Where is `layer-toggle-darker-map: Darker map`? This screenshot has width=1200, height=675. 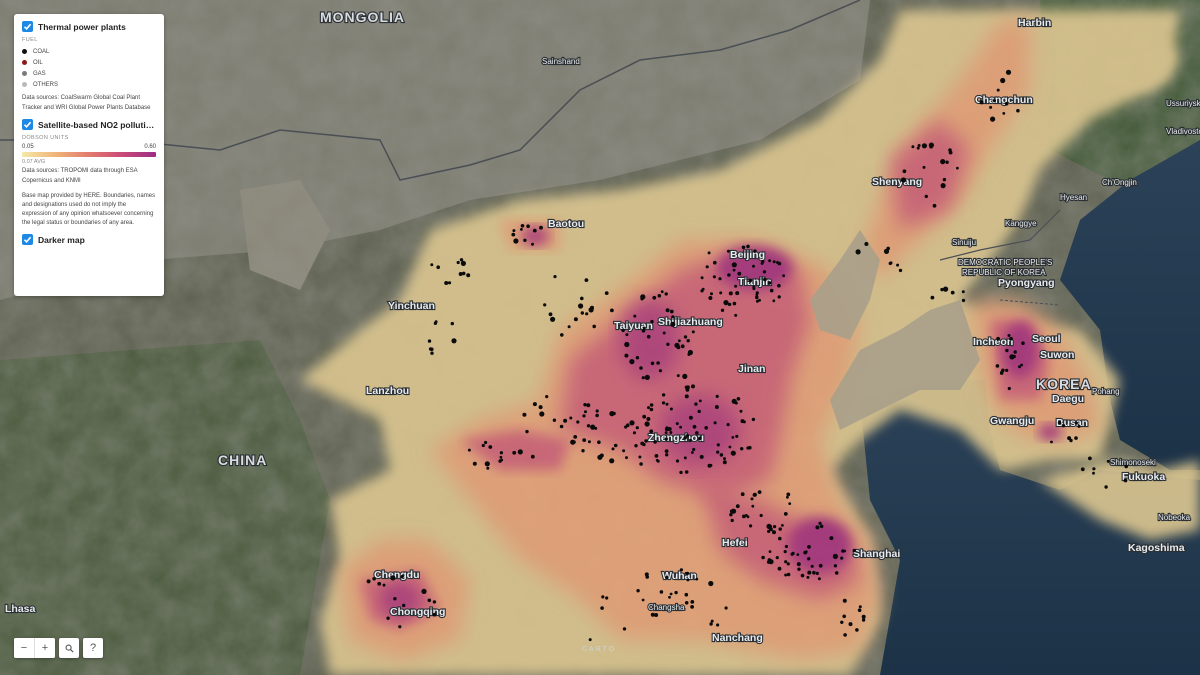
layer-toggle-darker-map: Darker map is located at coordinates (89, 239).